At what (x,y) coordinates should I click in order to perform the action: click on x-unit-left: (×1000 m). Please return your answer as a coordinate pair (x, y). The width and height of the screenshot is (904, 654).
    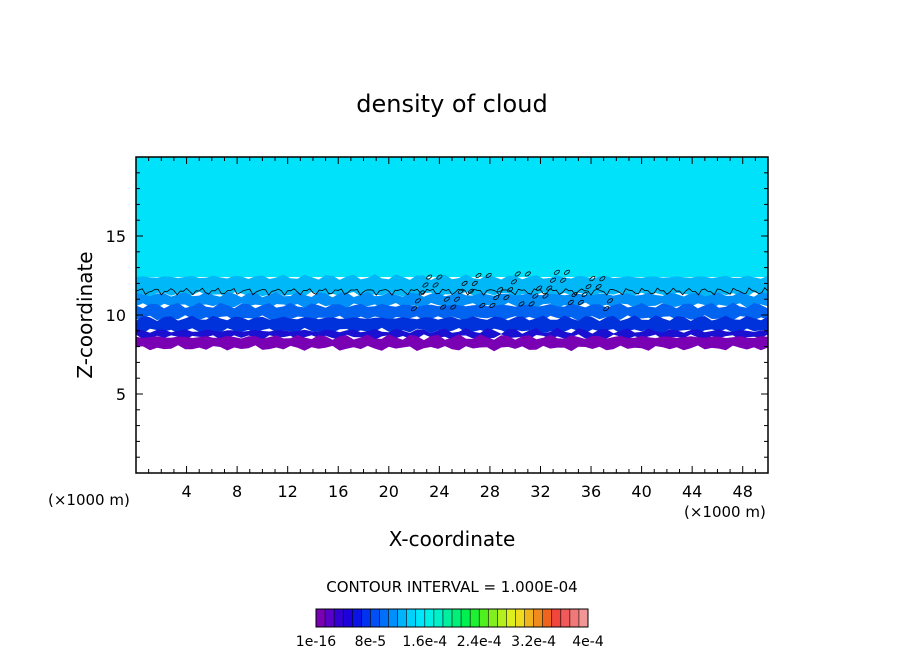
    Looking at the image, I should click on (89, 500).